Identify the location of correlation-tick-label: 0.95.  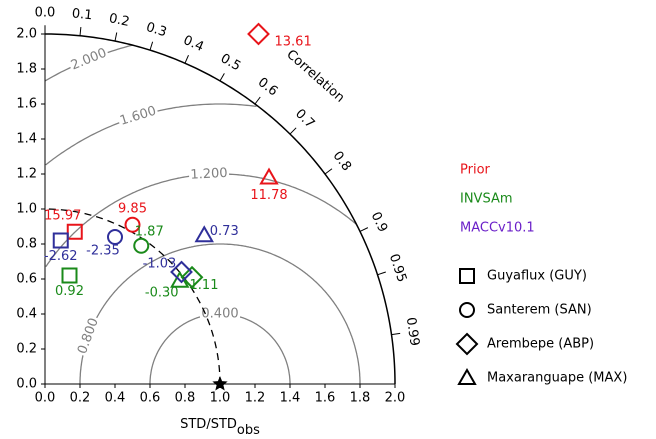
(397, 268).